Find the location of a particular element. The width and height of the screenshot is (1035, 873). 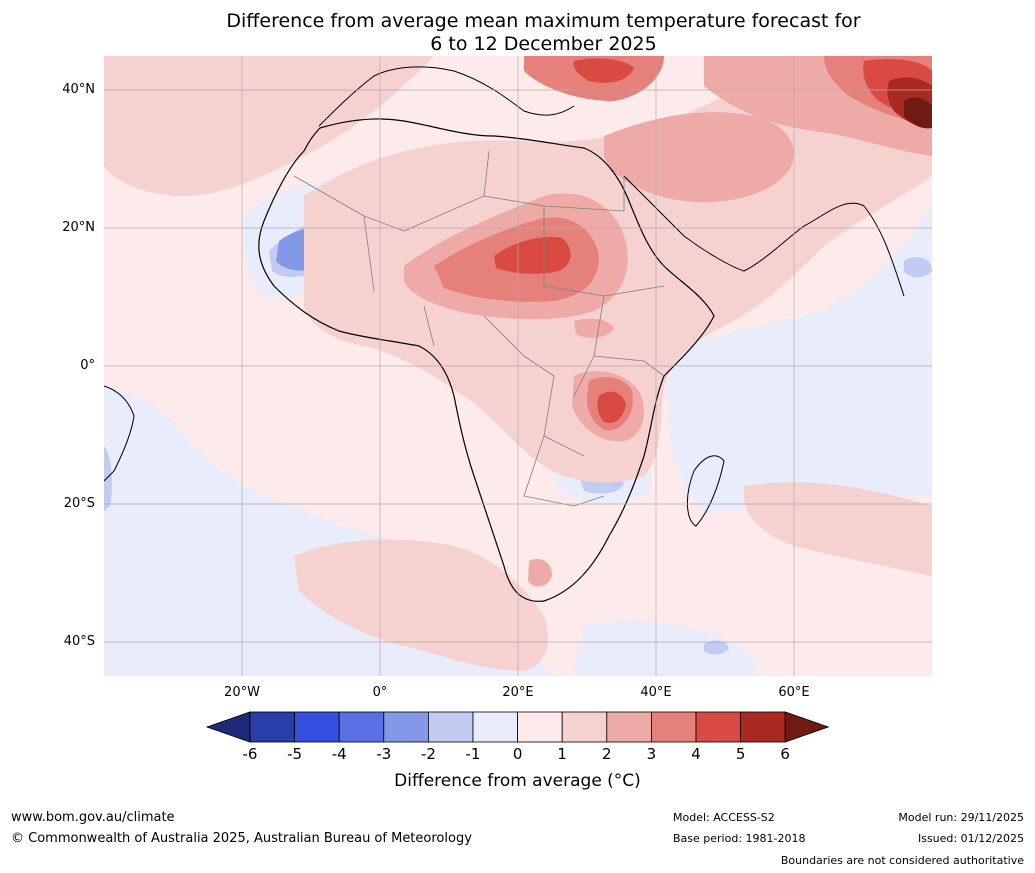

colorbar-tick-label: -3 is located at coordinates (384, 754).